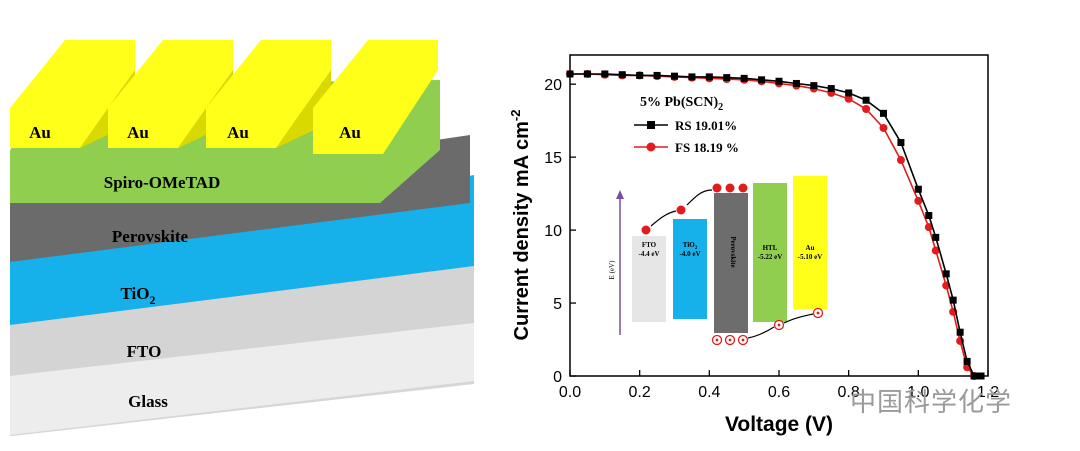 This screenshot has width=1080, height=451. I want to click on y-tick-label: 20, so click(553, 85).